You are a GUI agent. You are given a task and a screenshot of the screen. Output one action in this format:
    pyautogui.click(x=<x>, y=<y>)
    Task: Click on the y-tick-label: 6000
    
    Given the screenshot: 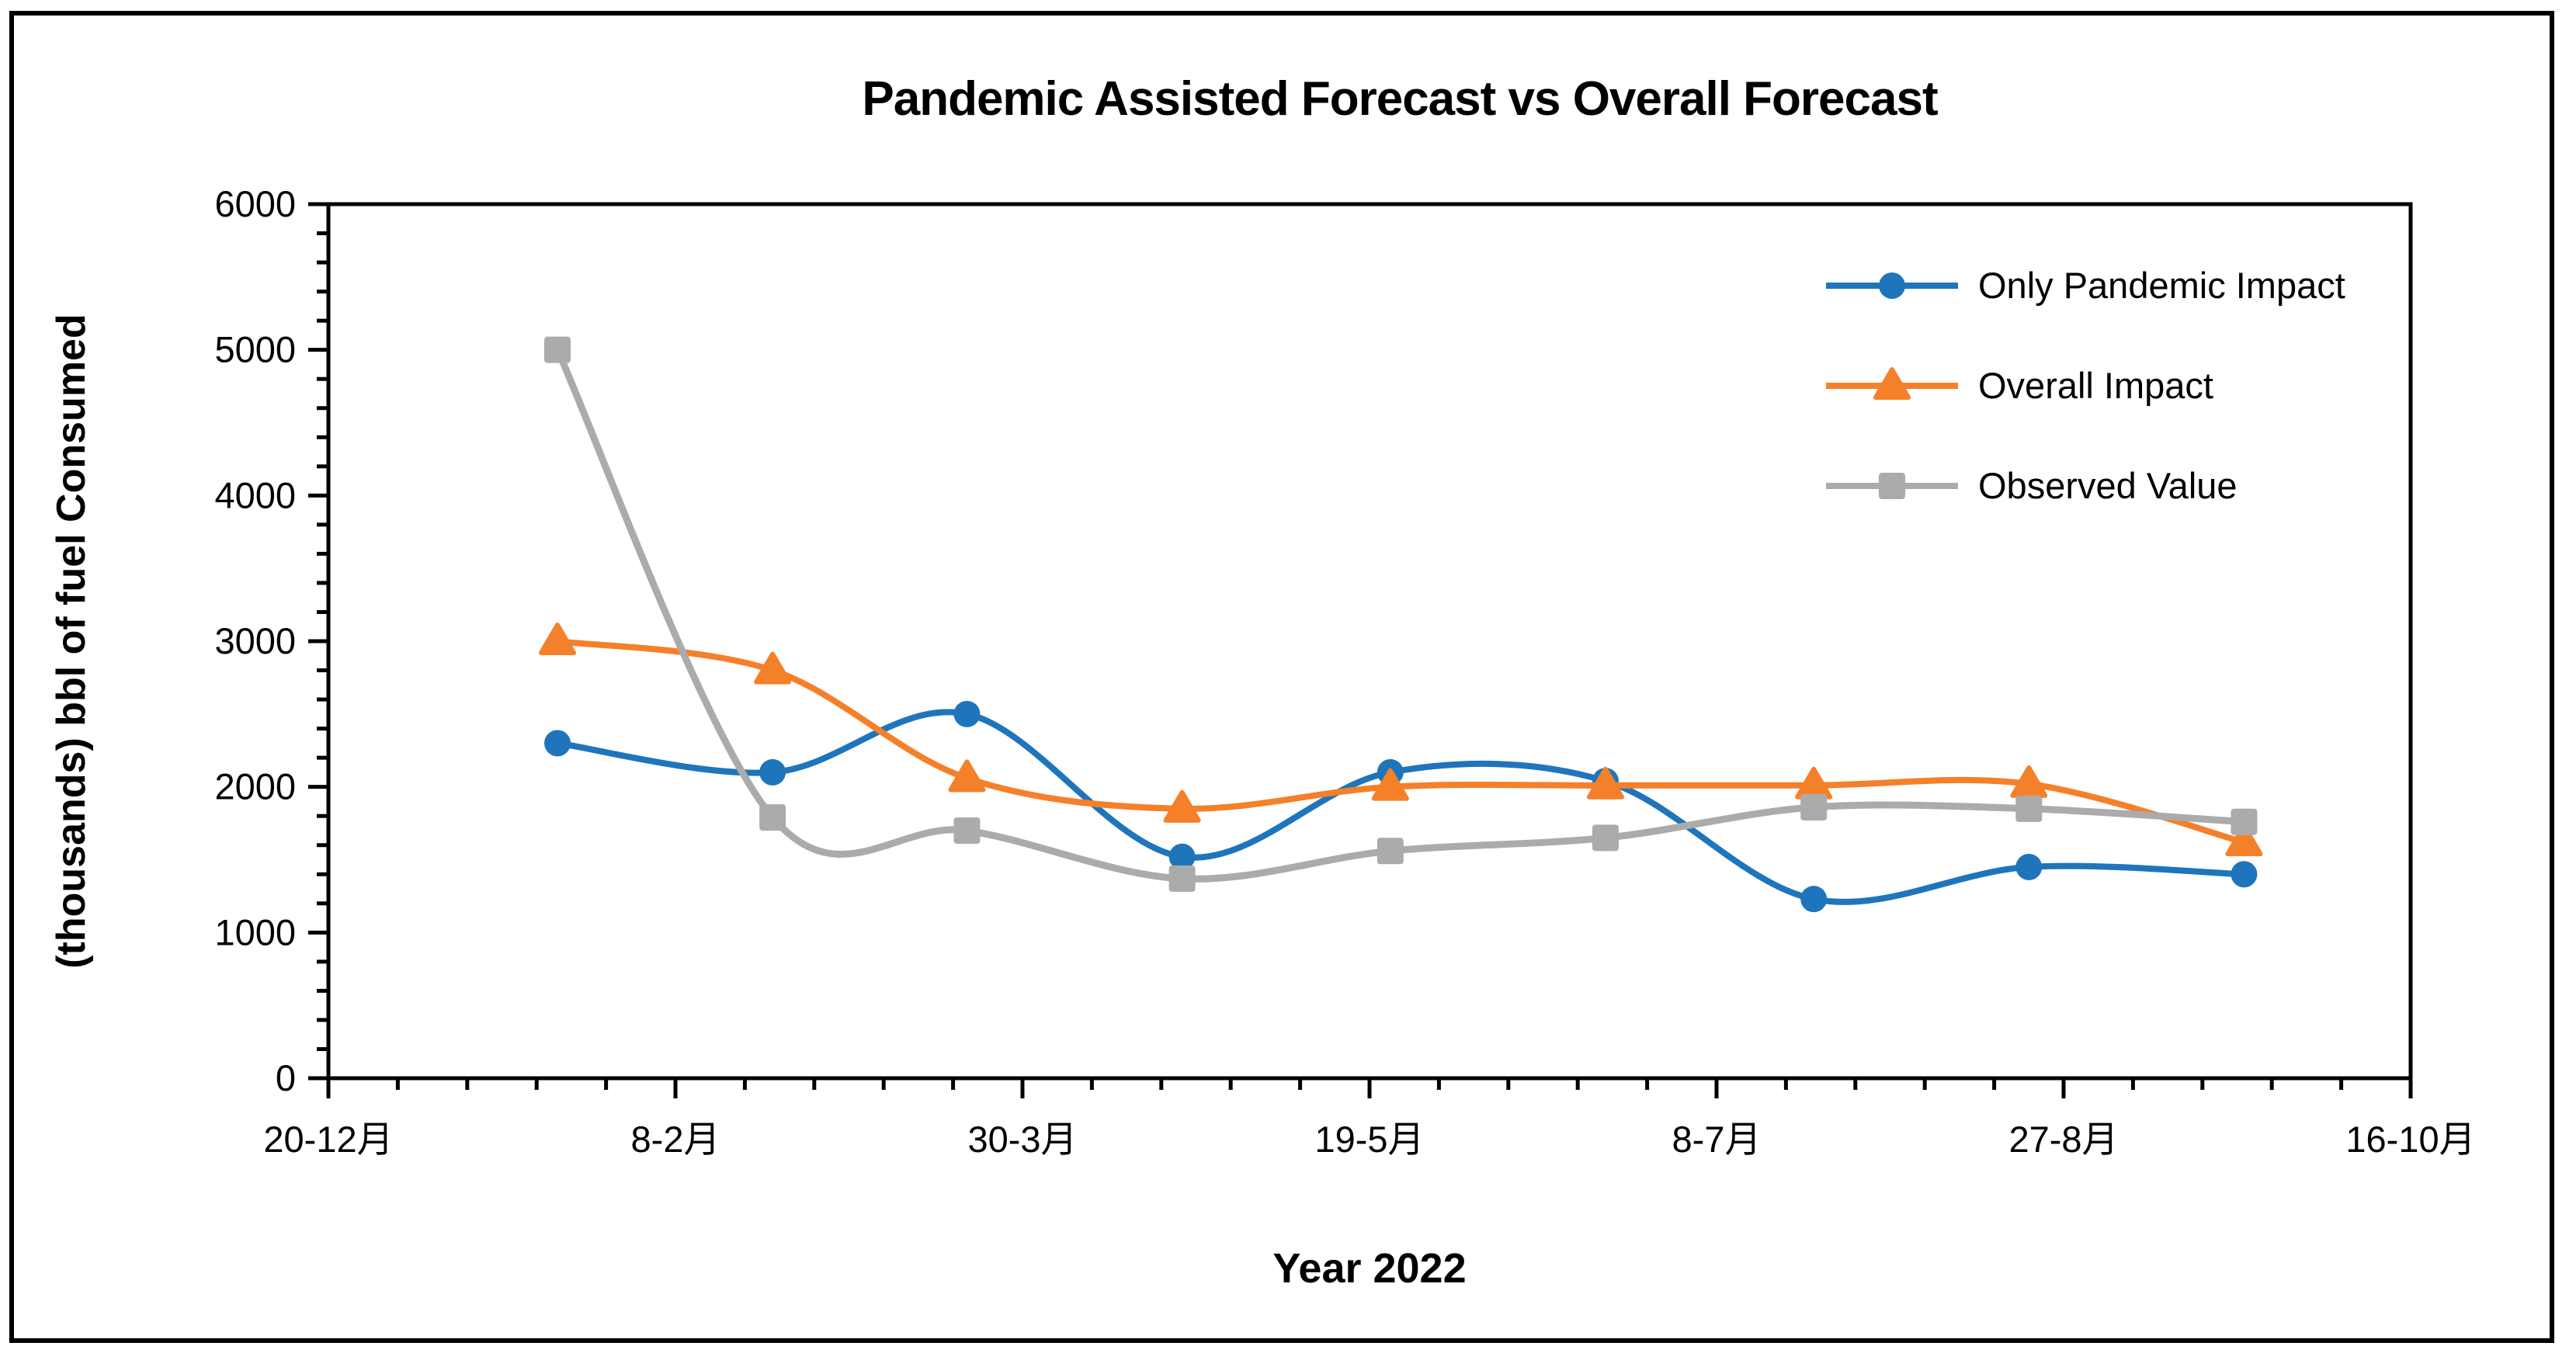 What is the action you would take?
    pyautogui.click(x=255, y=203)
    